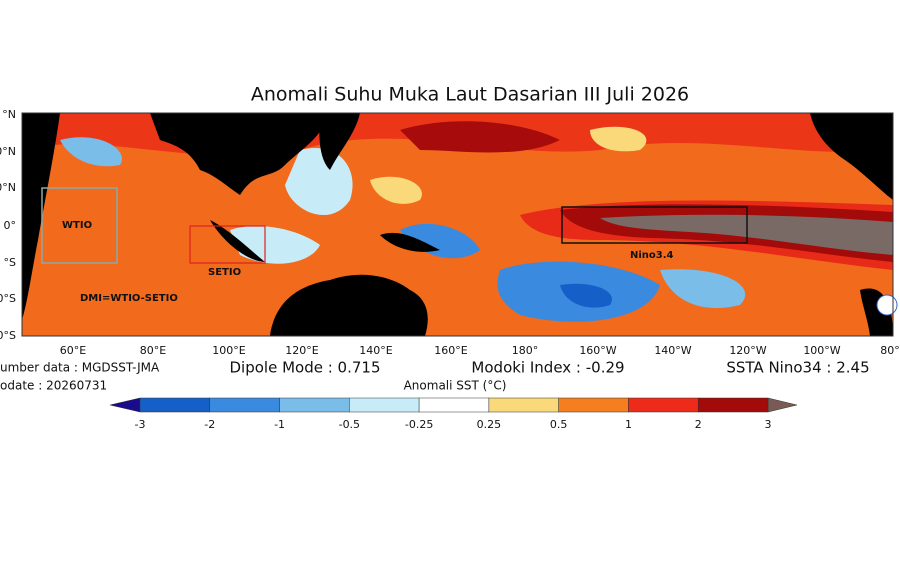 The image size is (900, 564). What do you see at coordinates (9, 114) in the screenshot?
I see `lat-label: °N` at bounding box center [9, 114].